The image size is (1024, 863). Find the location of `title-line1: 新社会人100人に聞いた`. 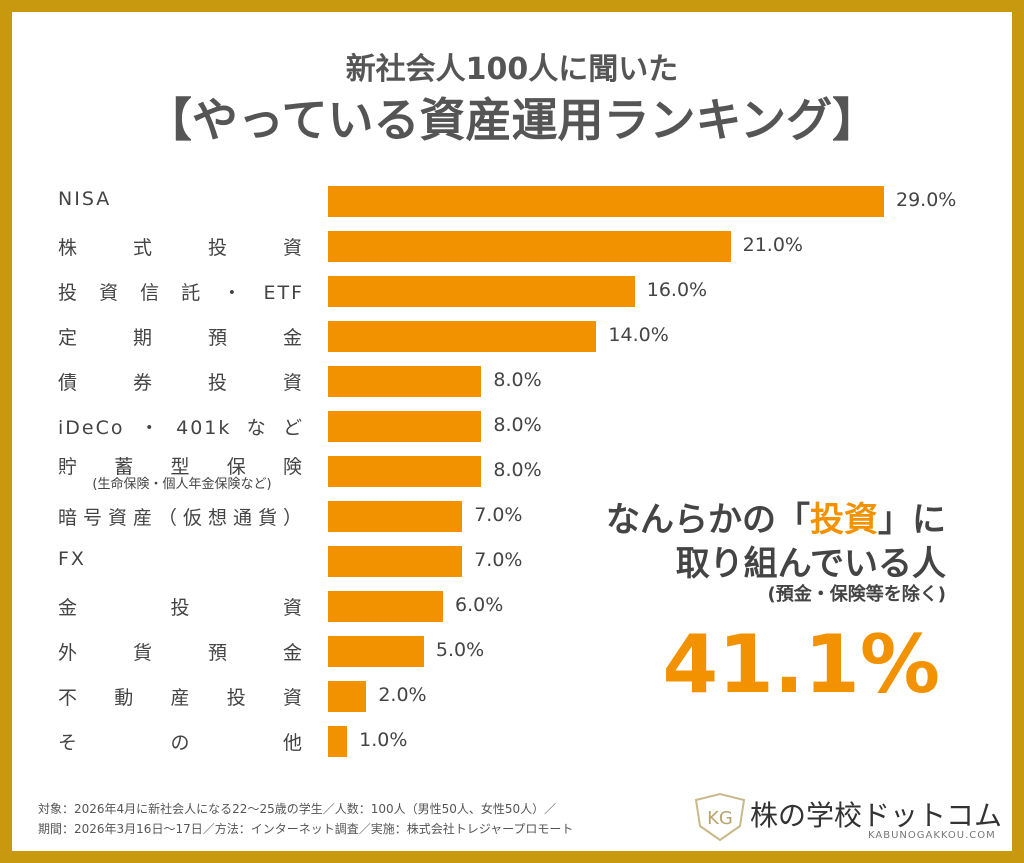

title-line1: 新社会人100人に聞いた is located at coordinates (512, 69).